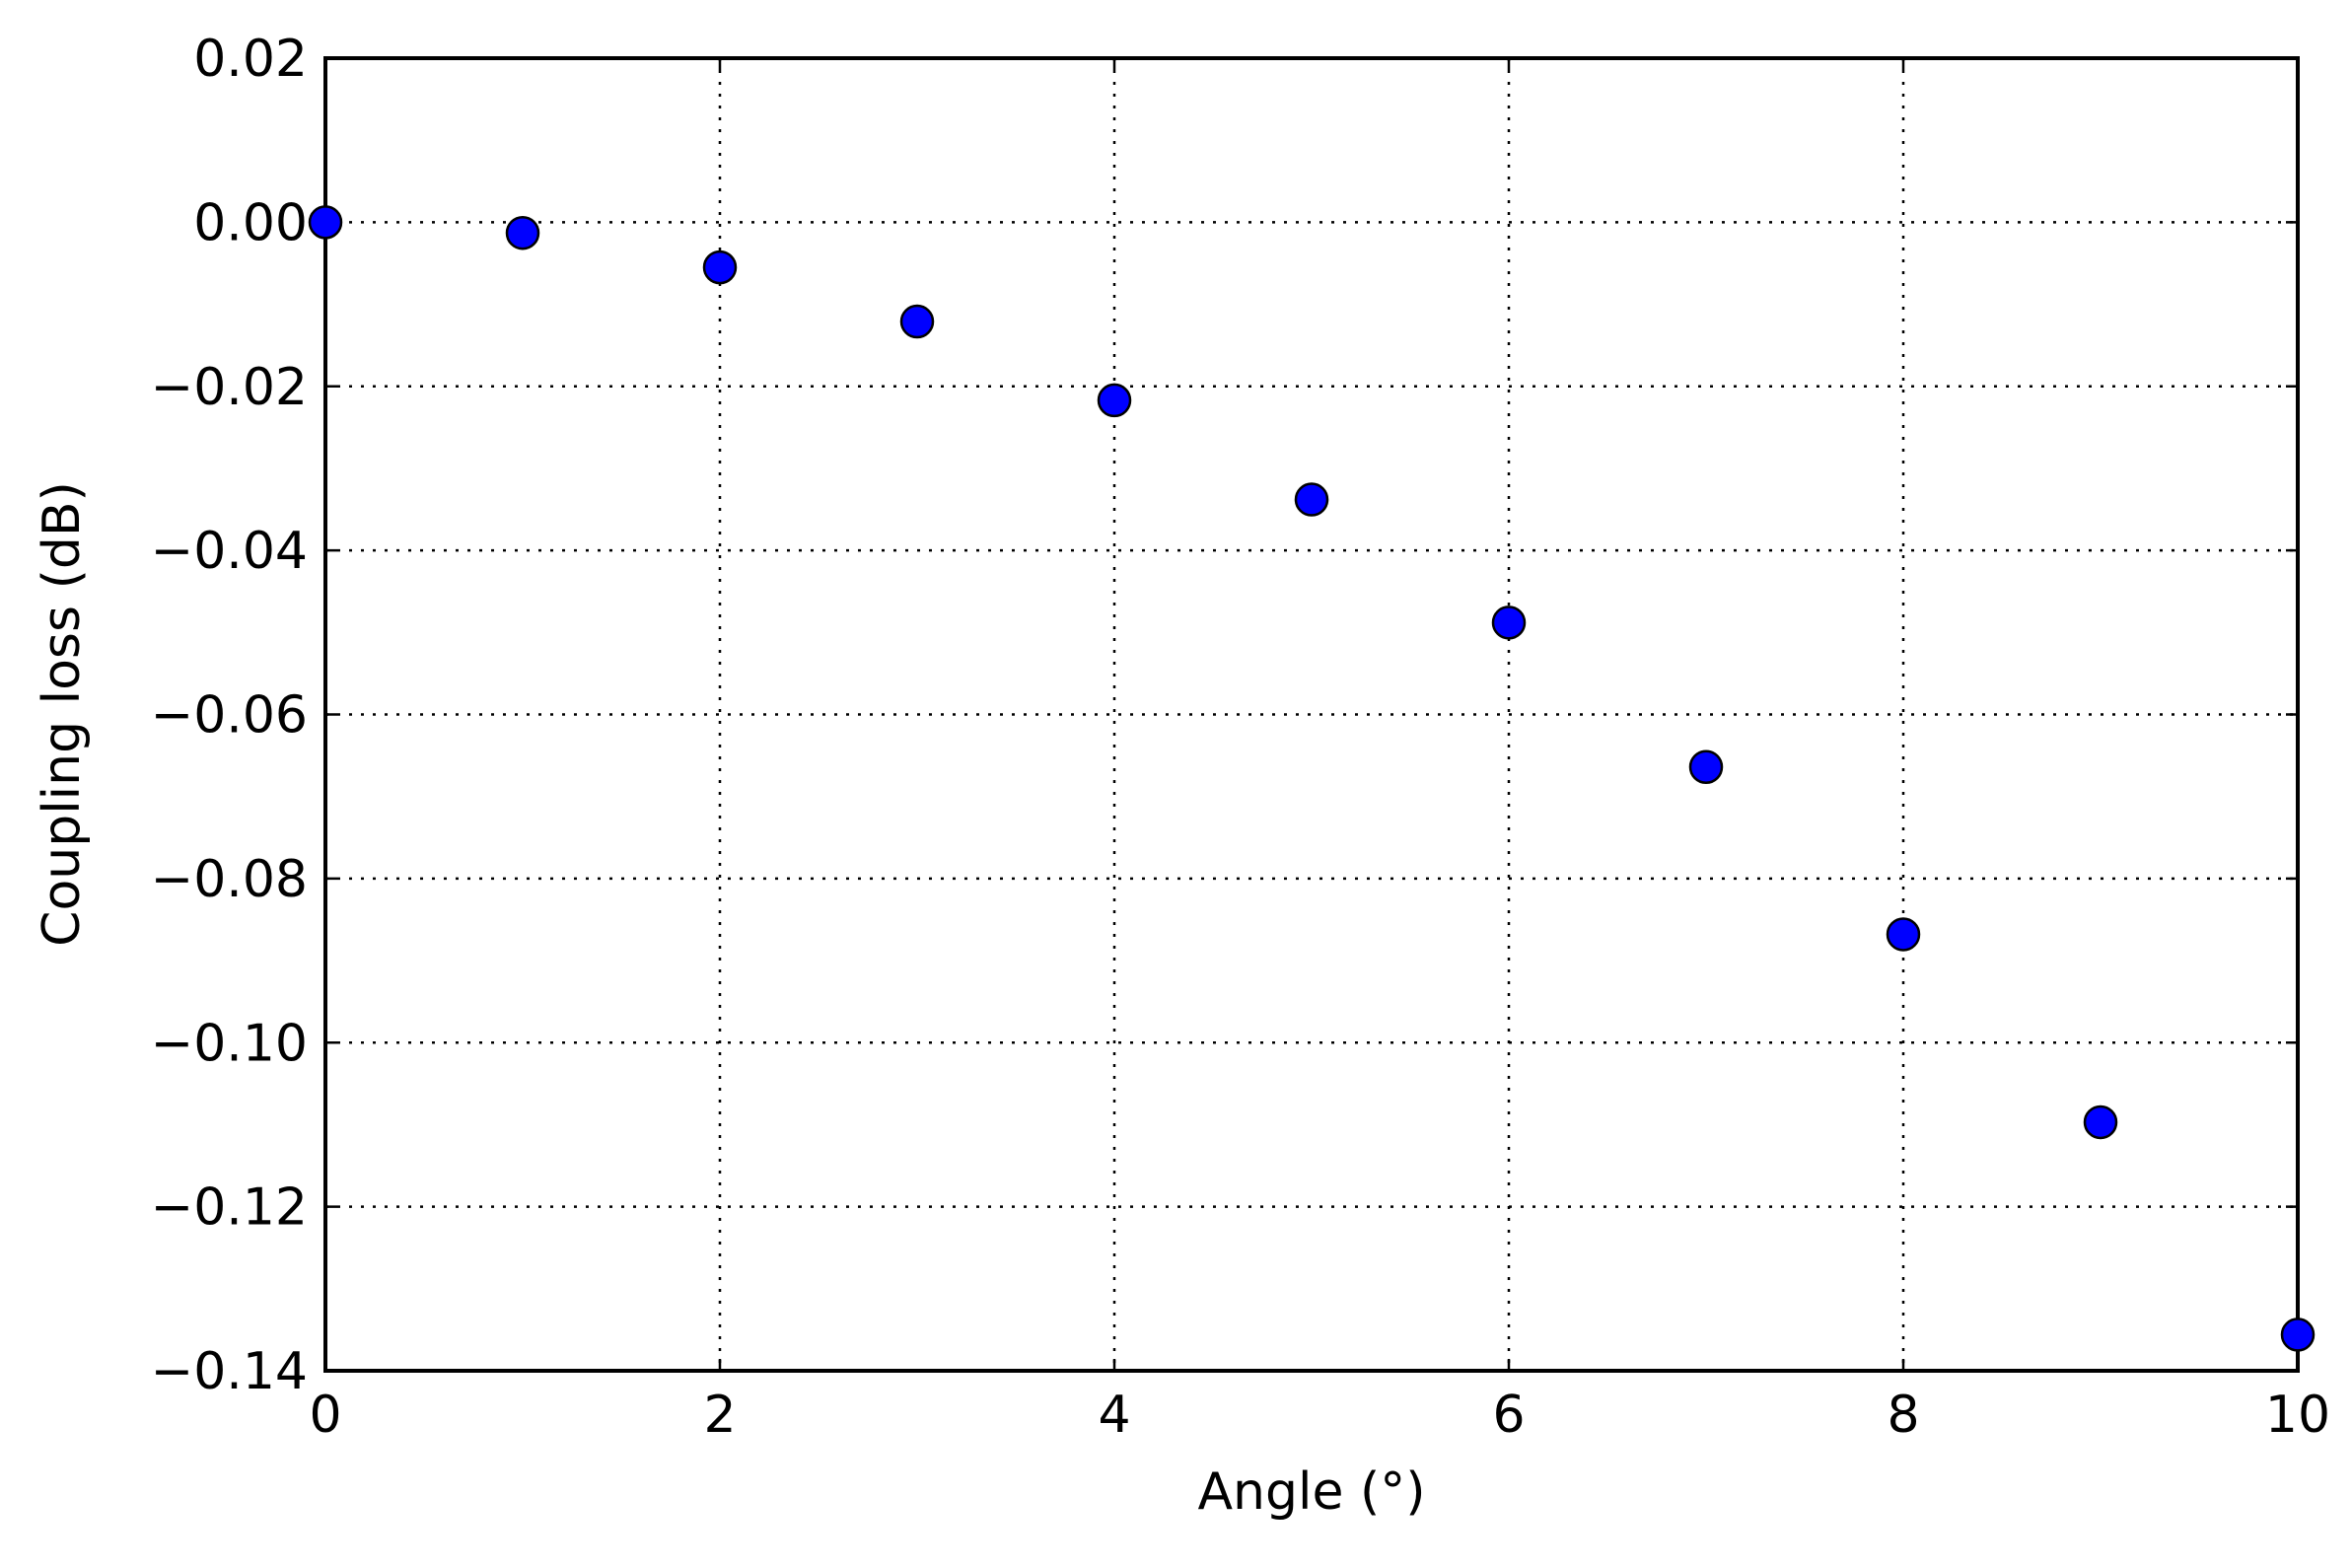  Describe the element at coordinates (1508, 1415) in the screenshot. I see `x-tick-label: 6` at that location.